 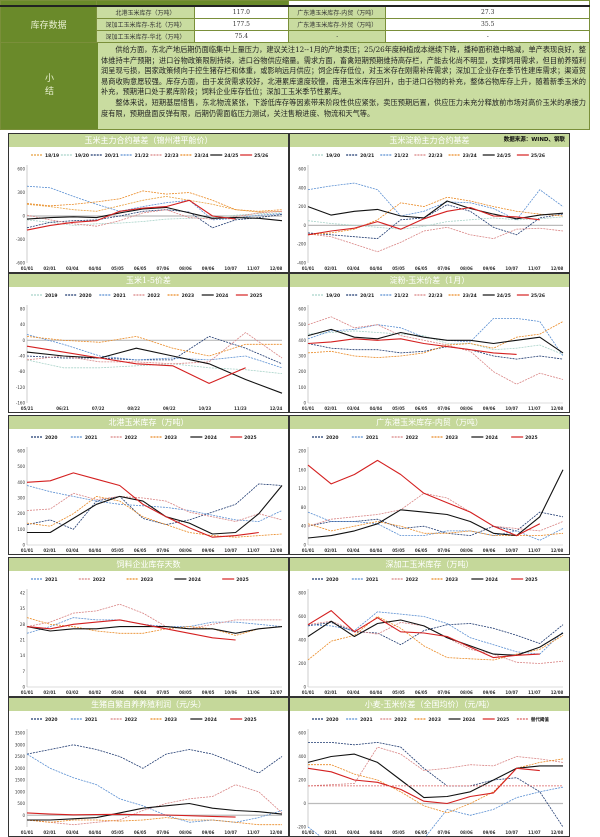 I want to click on chart-title: 生猪自繁自养养殖利润（元/头）, so click(x=148, y=704).